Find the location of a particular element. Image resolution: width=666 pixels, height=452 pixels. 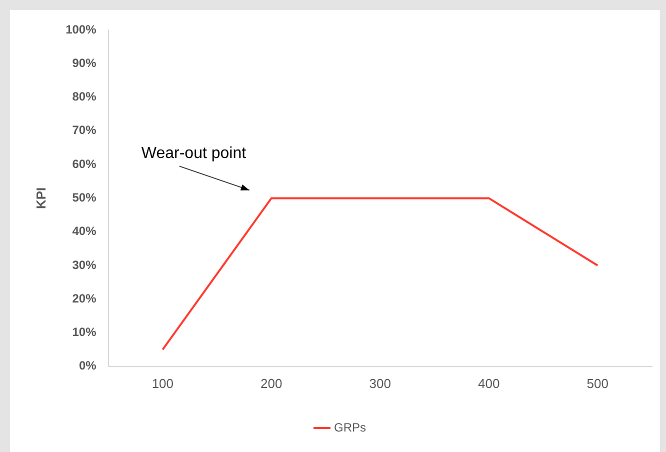

x-tick-label: 100 is located at coordinates (163, 383).